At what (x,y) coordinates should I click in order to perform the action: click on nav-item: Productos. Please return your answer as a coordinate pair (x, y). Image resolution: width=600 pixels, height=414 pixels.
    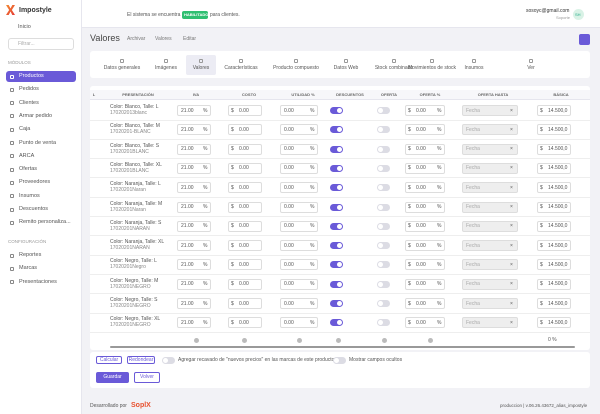
    Looking at the image, I should click on (31, 76).